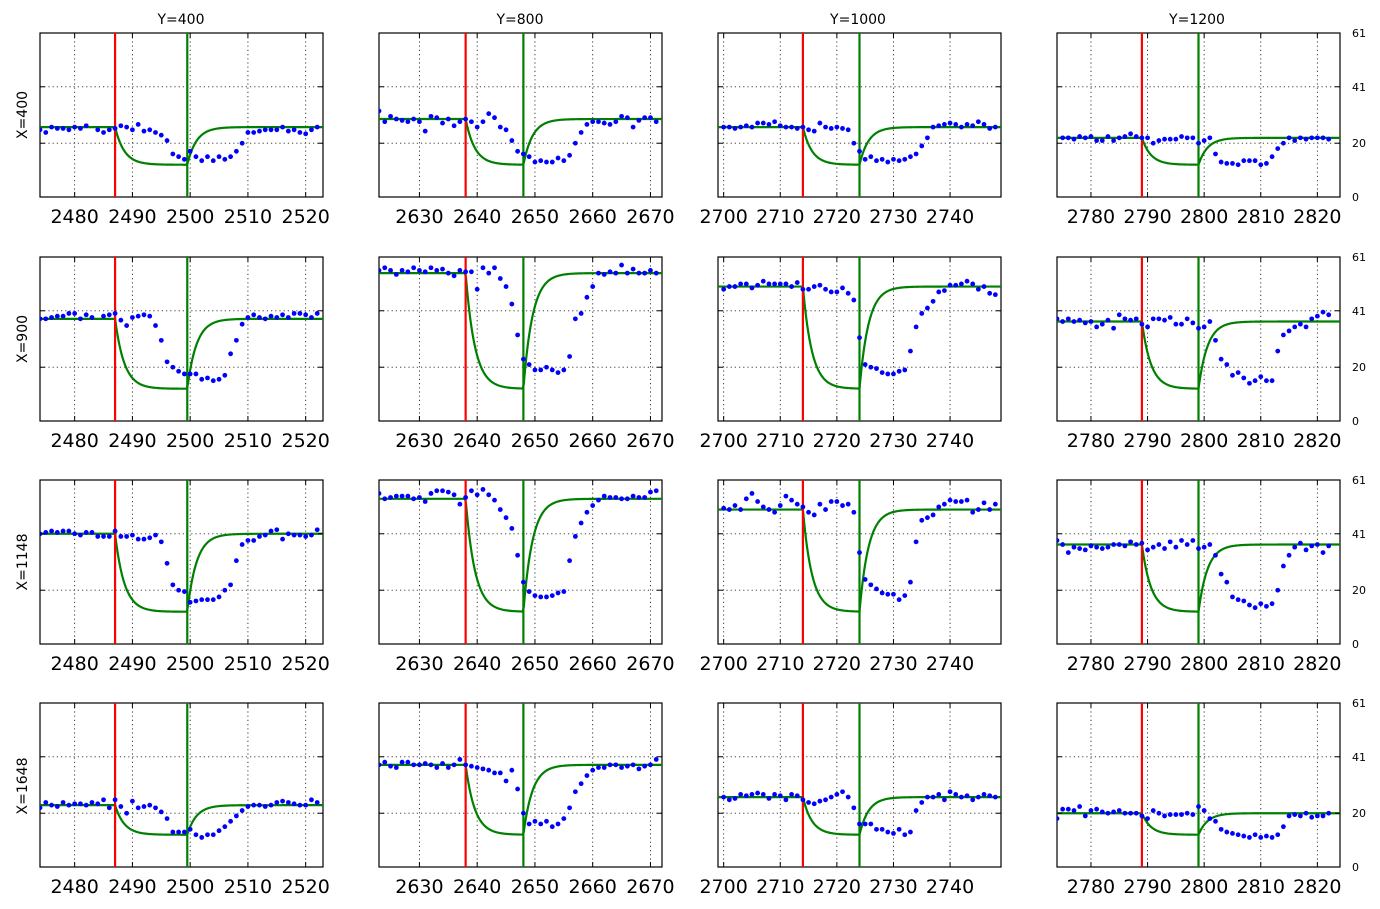 This screenshot has width=1380, height=909. What do you see at coordinates (1355, 421) in the screenshot?
I see `y-tick-label: 0` at bounding box center [1355, 421].